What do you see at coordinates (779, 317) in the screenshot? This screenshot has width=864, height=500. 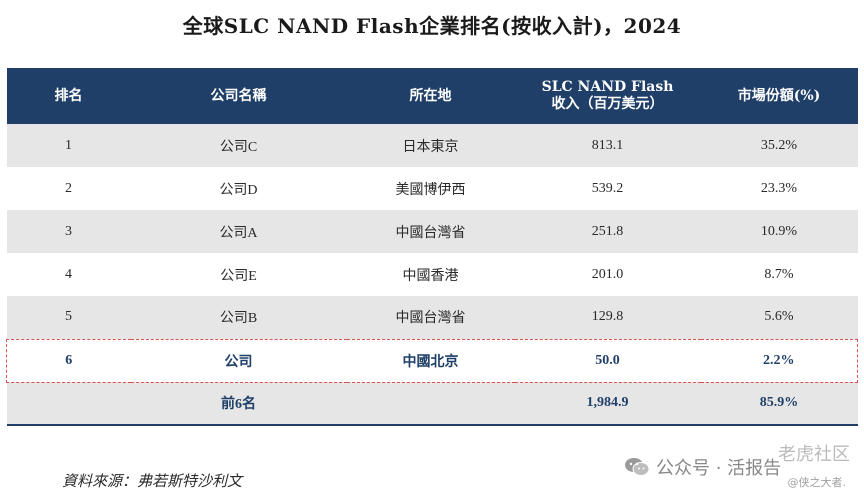 I see `cell-share: 5.6%` at bounding box center [779, 317].